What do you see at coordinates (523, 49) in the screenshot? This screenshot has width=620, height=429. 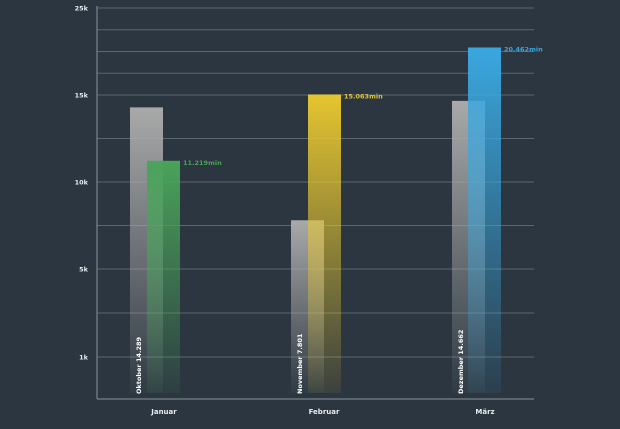 I see `current-value-label: 20.462min` at bounding box center [523, 49].